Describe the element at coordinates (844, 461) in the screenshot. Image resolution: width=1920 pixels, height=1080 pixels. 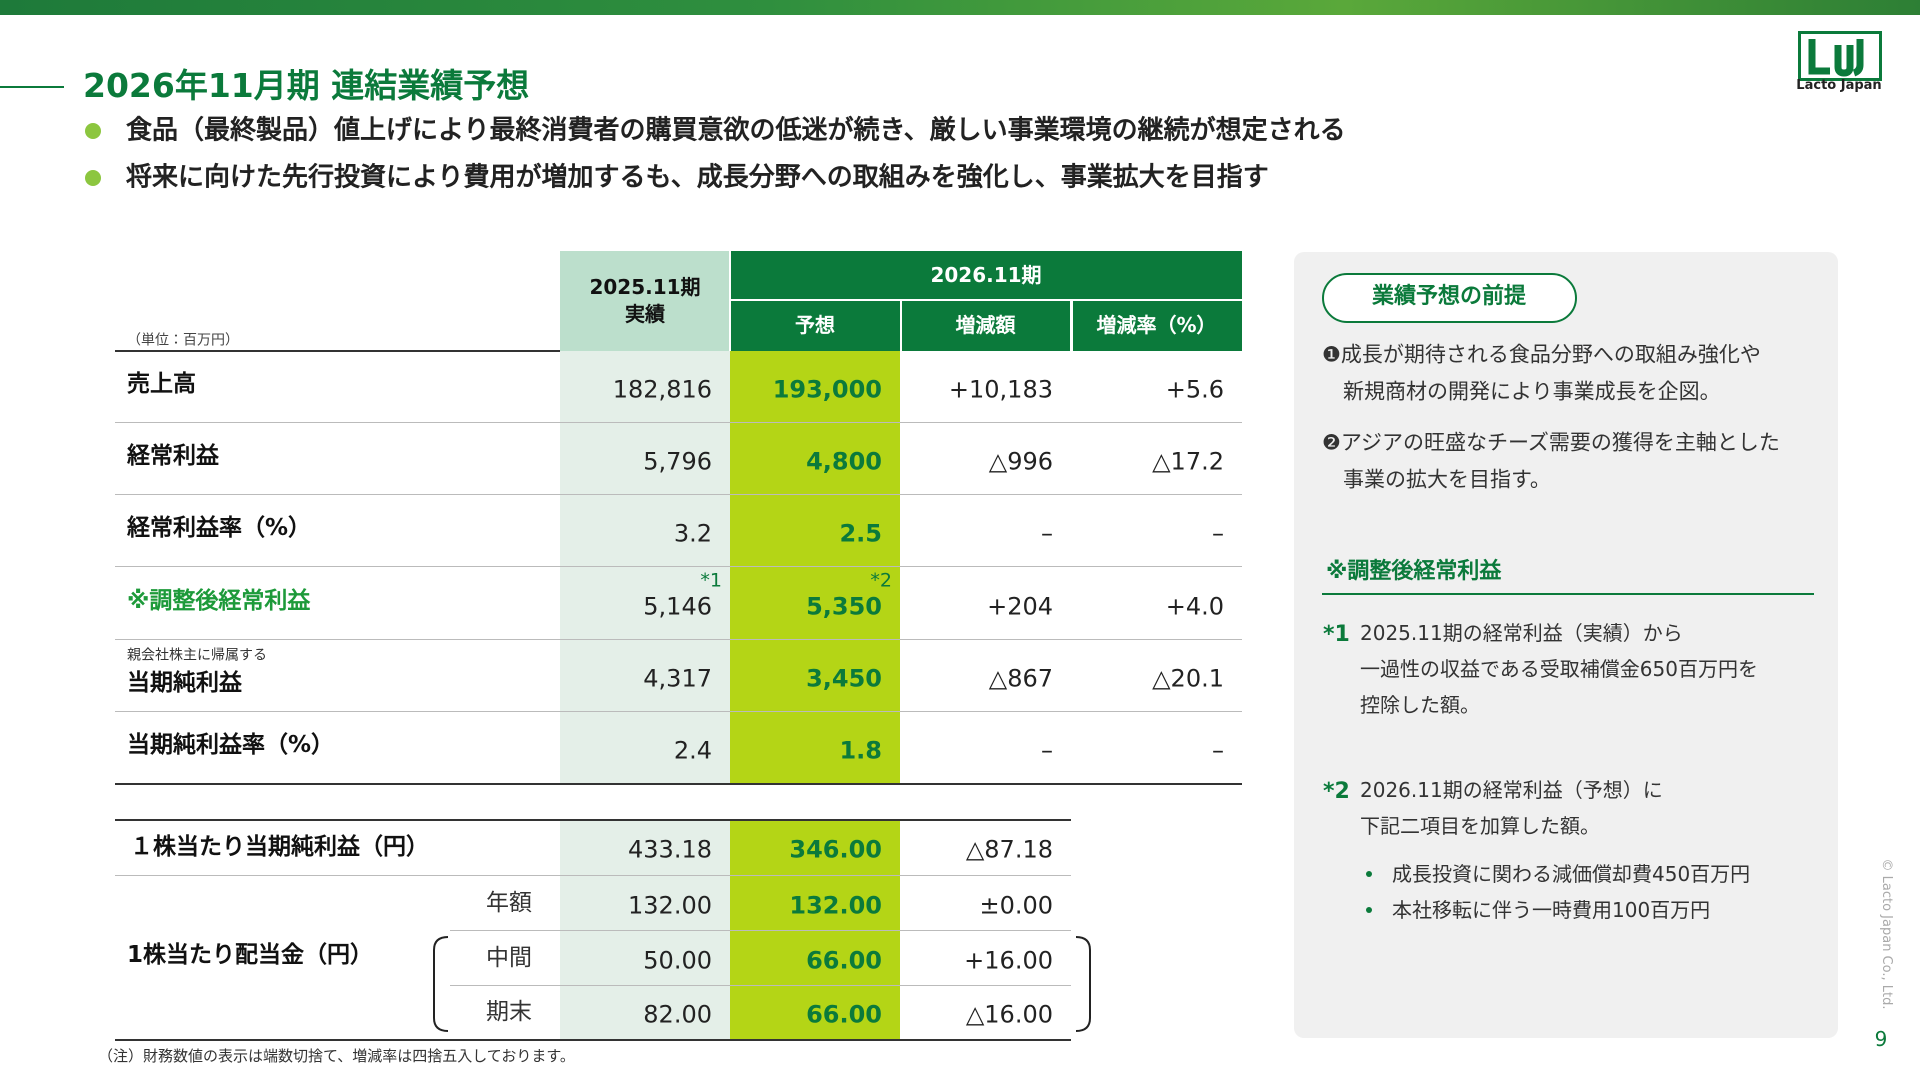
I see `forecast-value: 4,800` at that location.